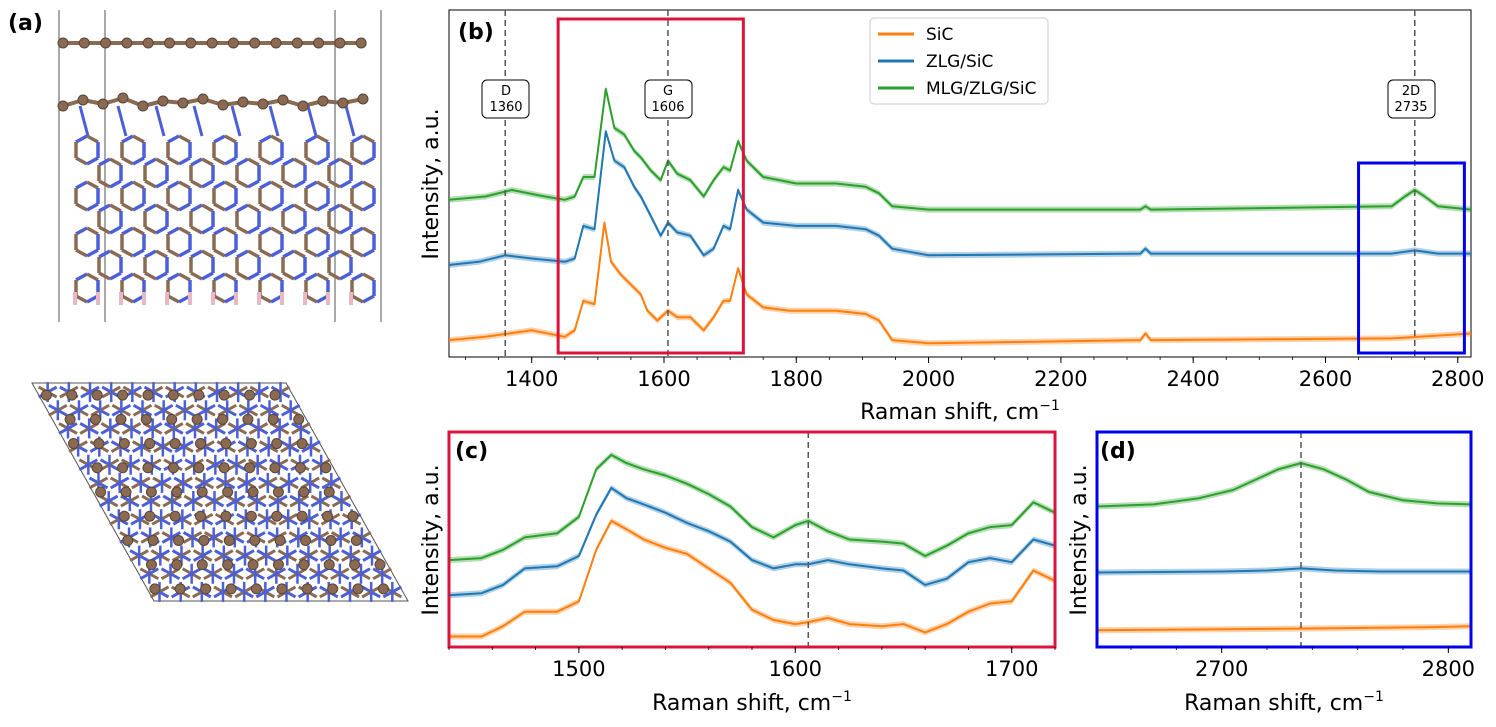 The image size is (1496, 727). What do you see at coordinates (752, 702) in the screenshot?
I see `panel-c-xlabel: Raman shift, cm−1` at bounding box center [752, 702].